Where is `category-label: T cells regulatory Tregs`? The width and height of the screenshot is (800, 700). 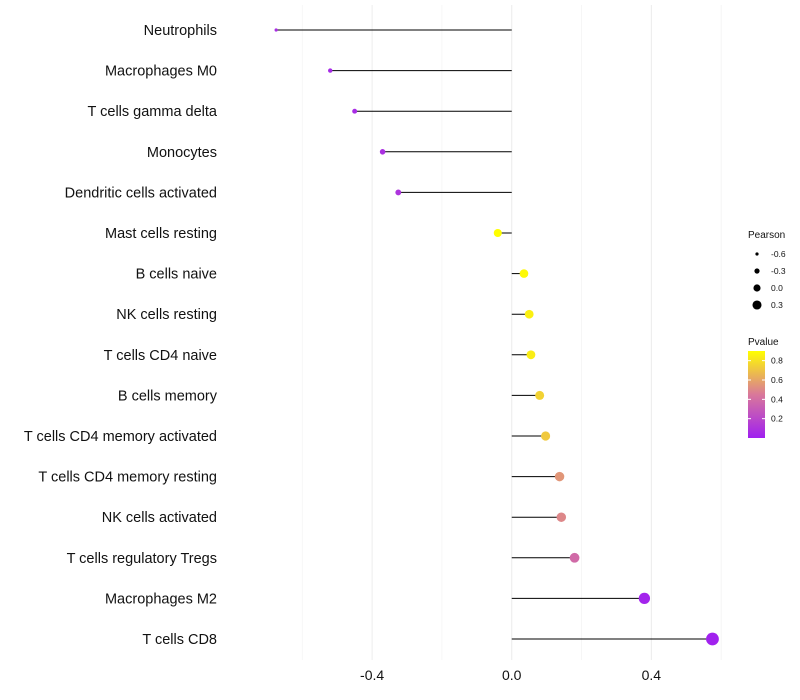 category-label: T cells regulatory Tregs is located at coordinates (142, 559).